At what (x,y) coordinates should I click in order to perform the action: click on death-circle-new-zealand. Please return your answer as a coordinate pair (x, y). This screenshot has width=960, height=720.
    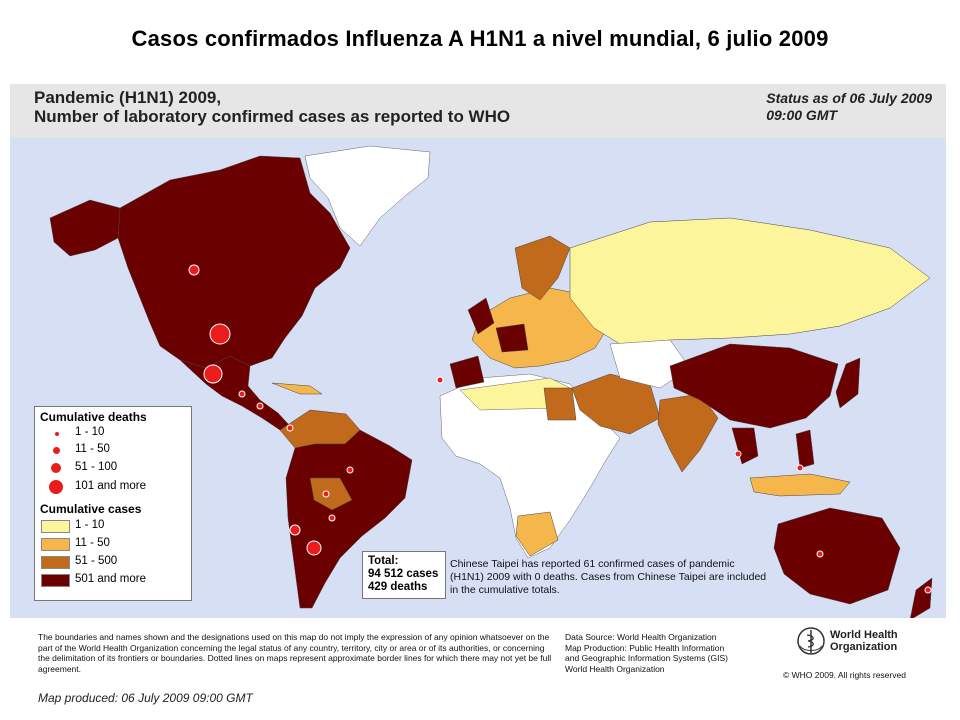
    Looking at the image, I should click on (928, 590).